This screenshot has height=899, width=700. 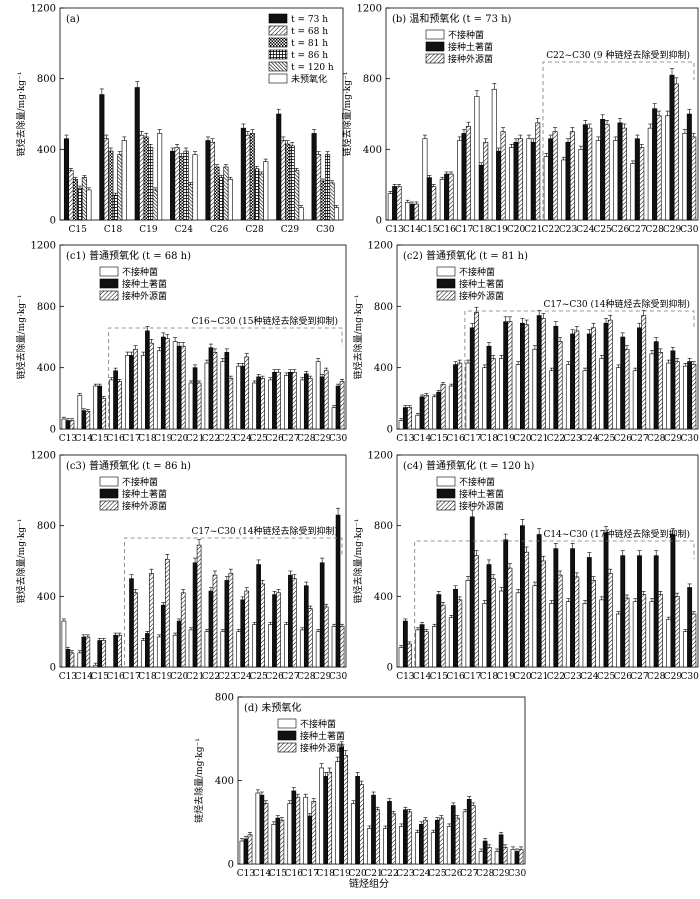 I want to click on bar-c3-hatch-C19, so click(x=167, y=613).